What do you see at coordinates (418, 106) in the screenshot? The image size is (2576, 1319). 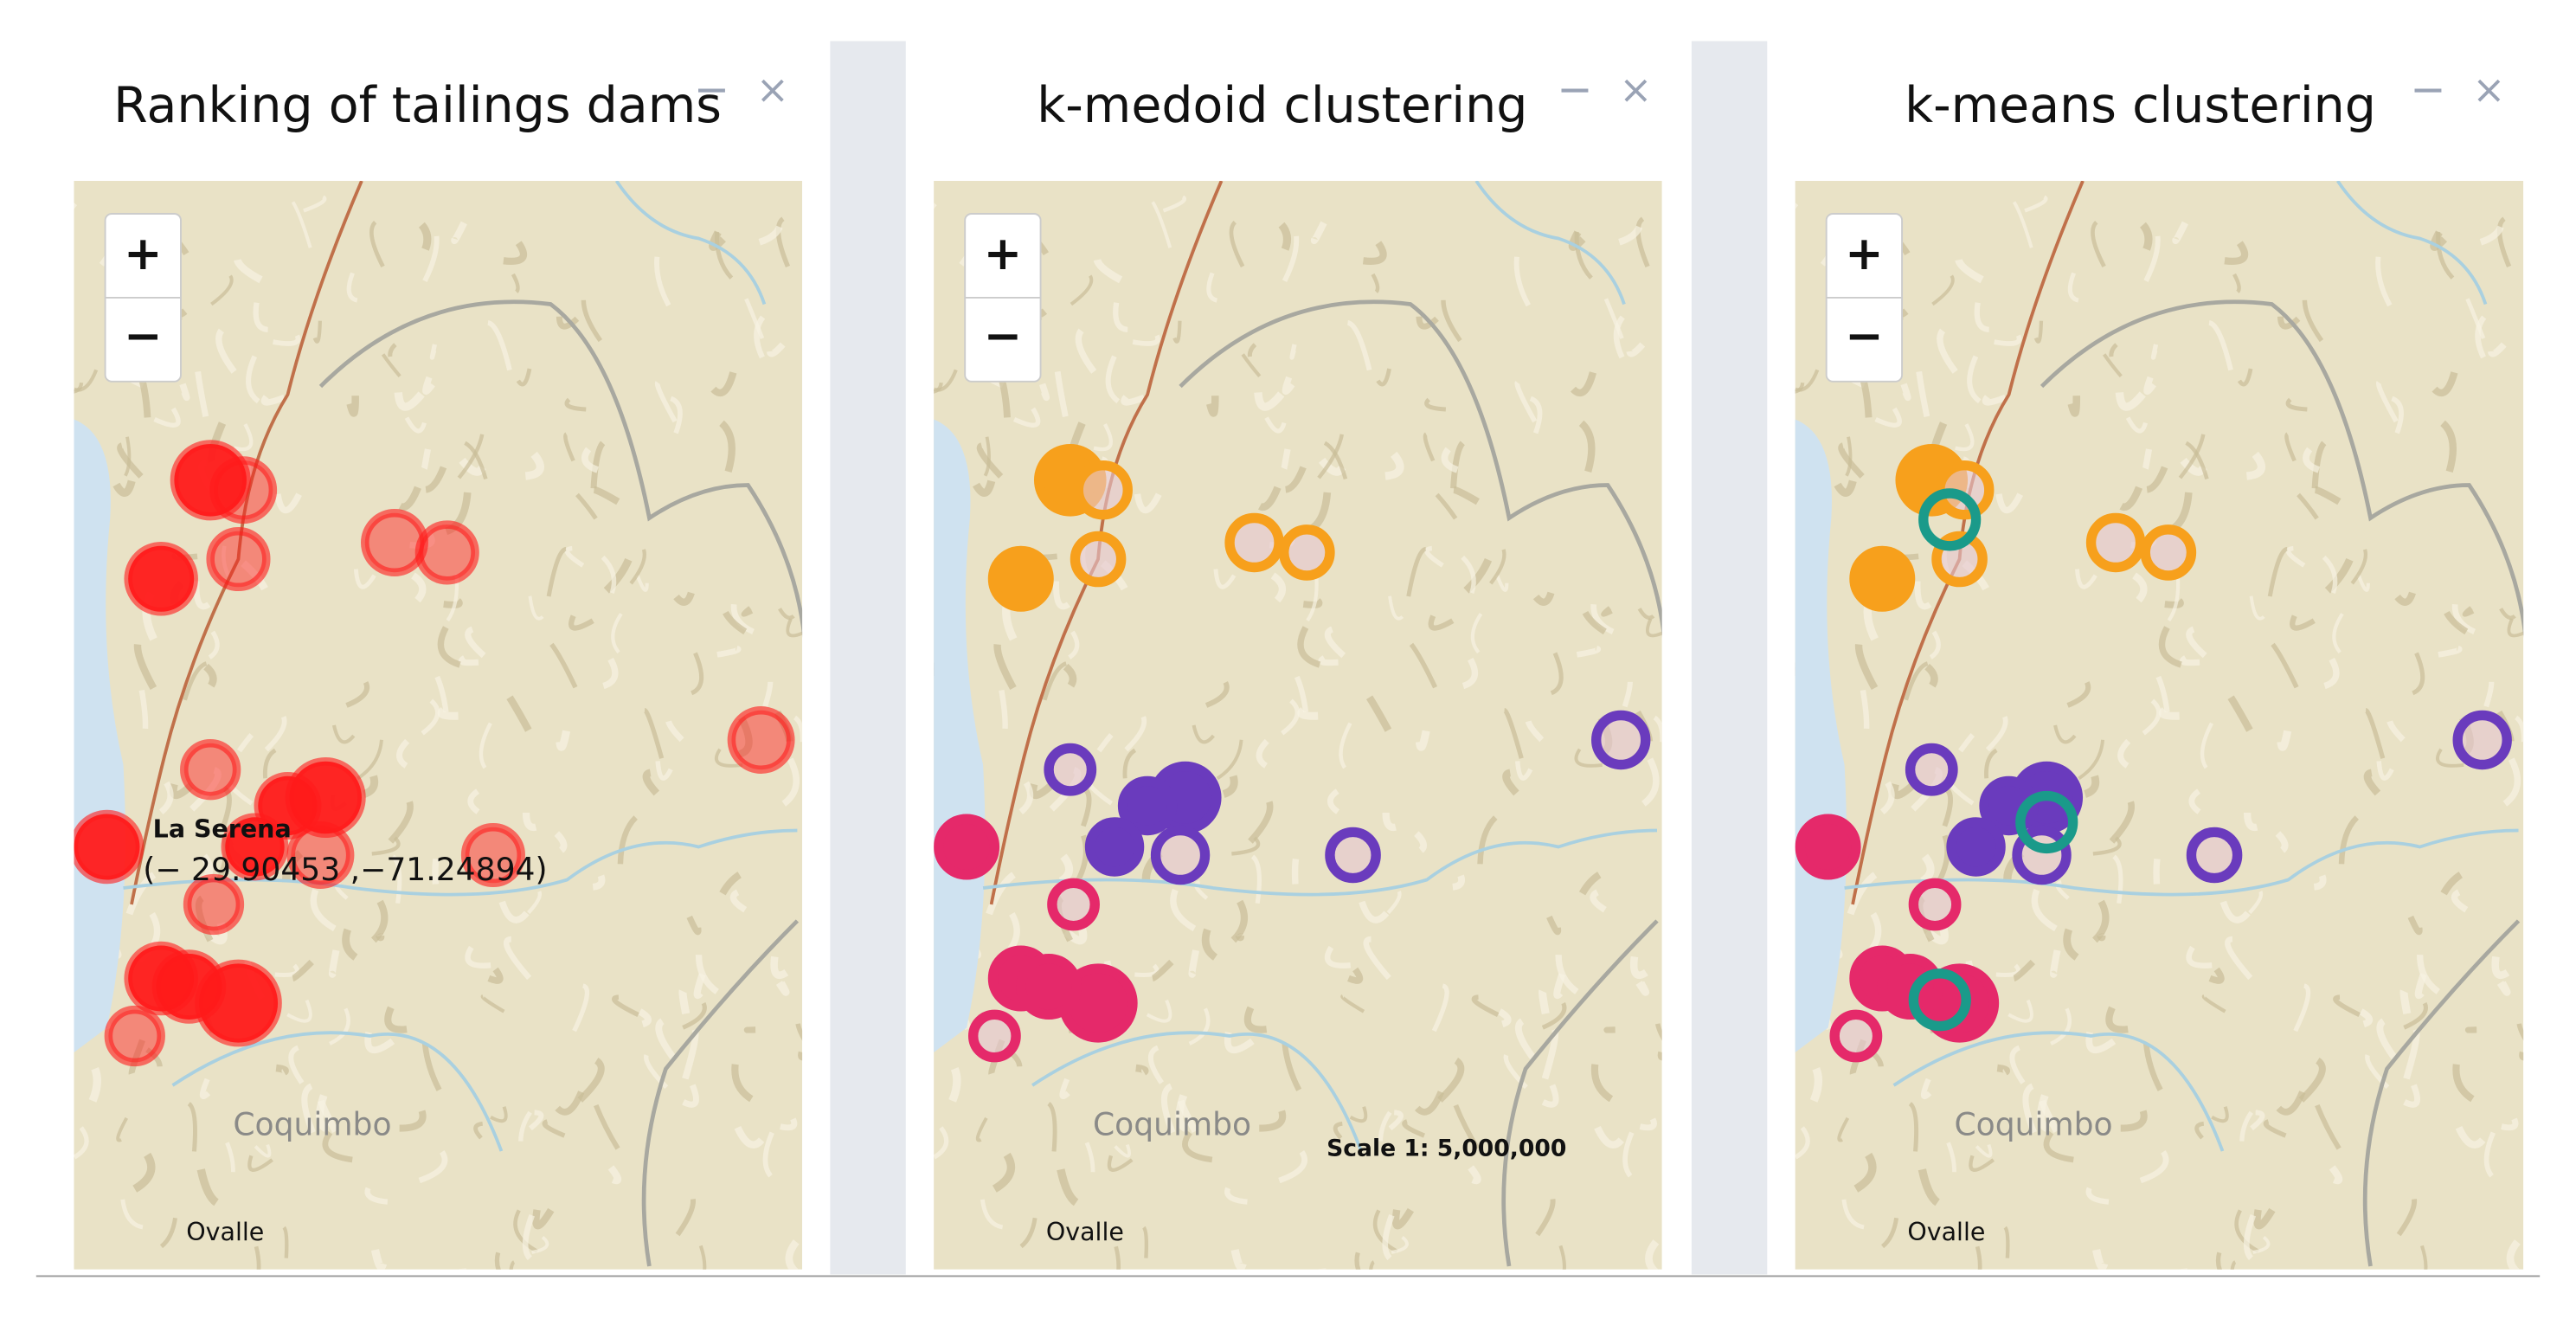 I see `panel-title: Ranking of tailings dams` at bounding box center [418, 106].